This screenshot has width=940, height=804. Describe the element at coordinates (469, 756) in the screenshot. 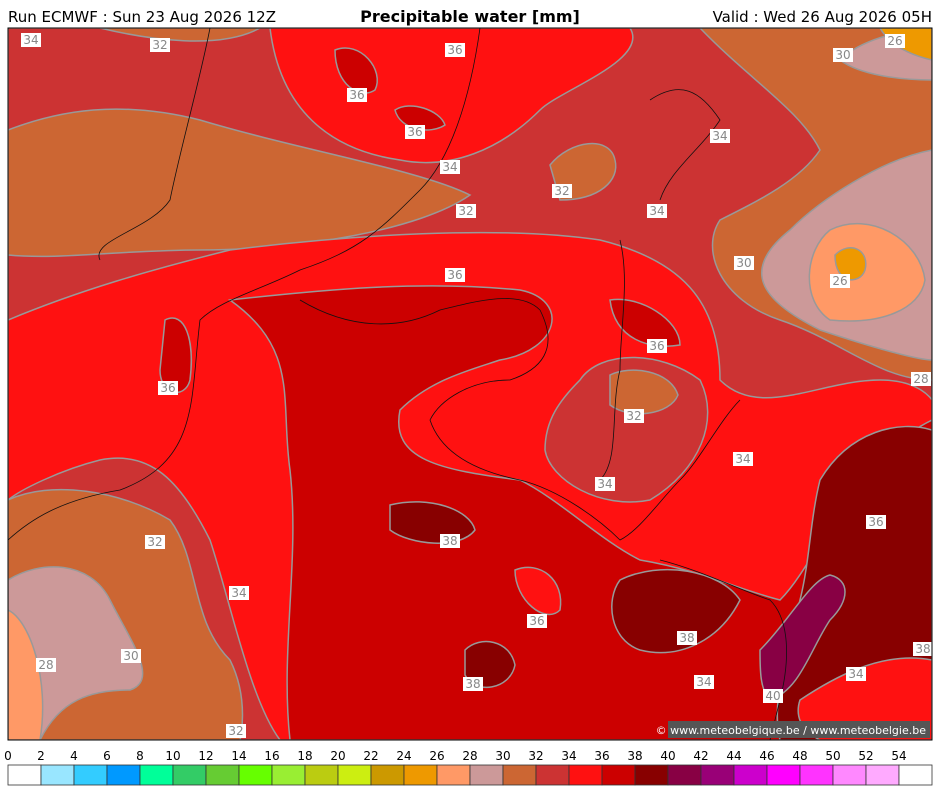

I see `colorbar-tick-label: 28` at that location.